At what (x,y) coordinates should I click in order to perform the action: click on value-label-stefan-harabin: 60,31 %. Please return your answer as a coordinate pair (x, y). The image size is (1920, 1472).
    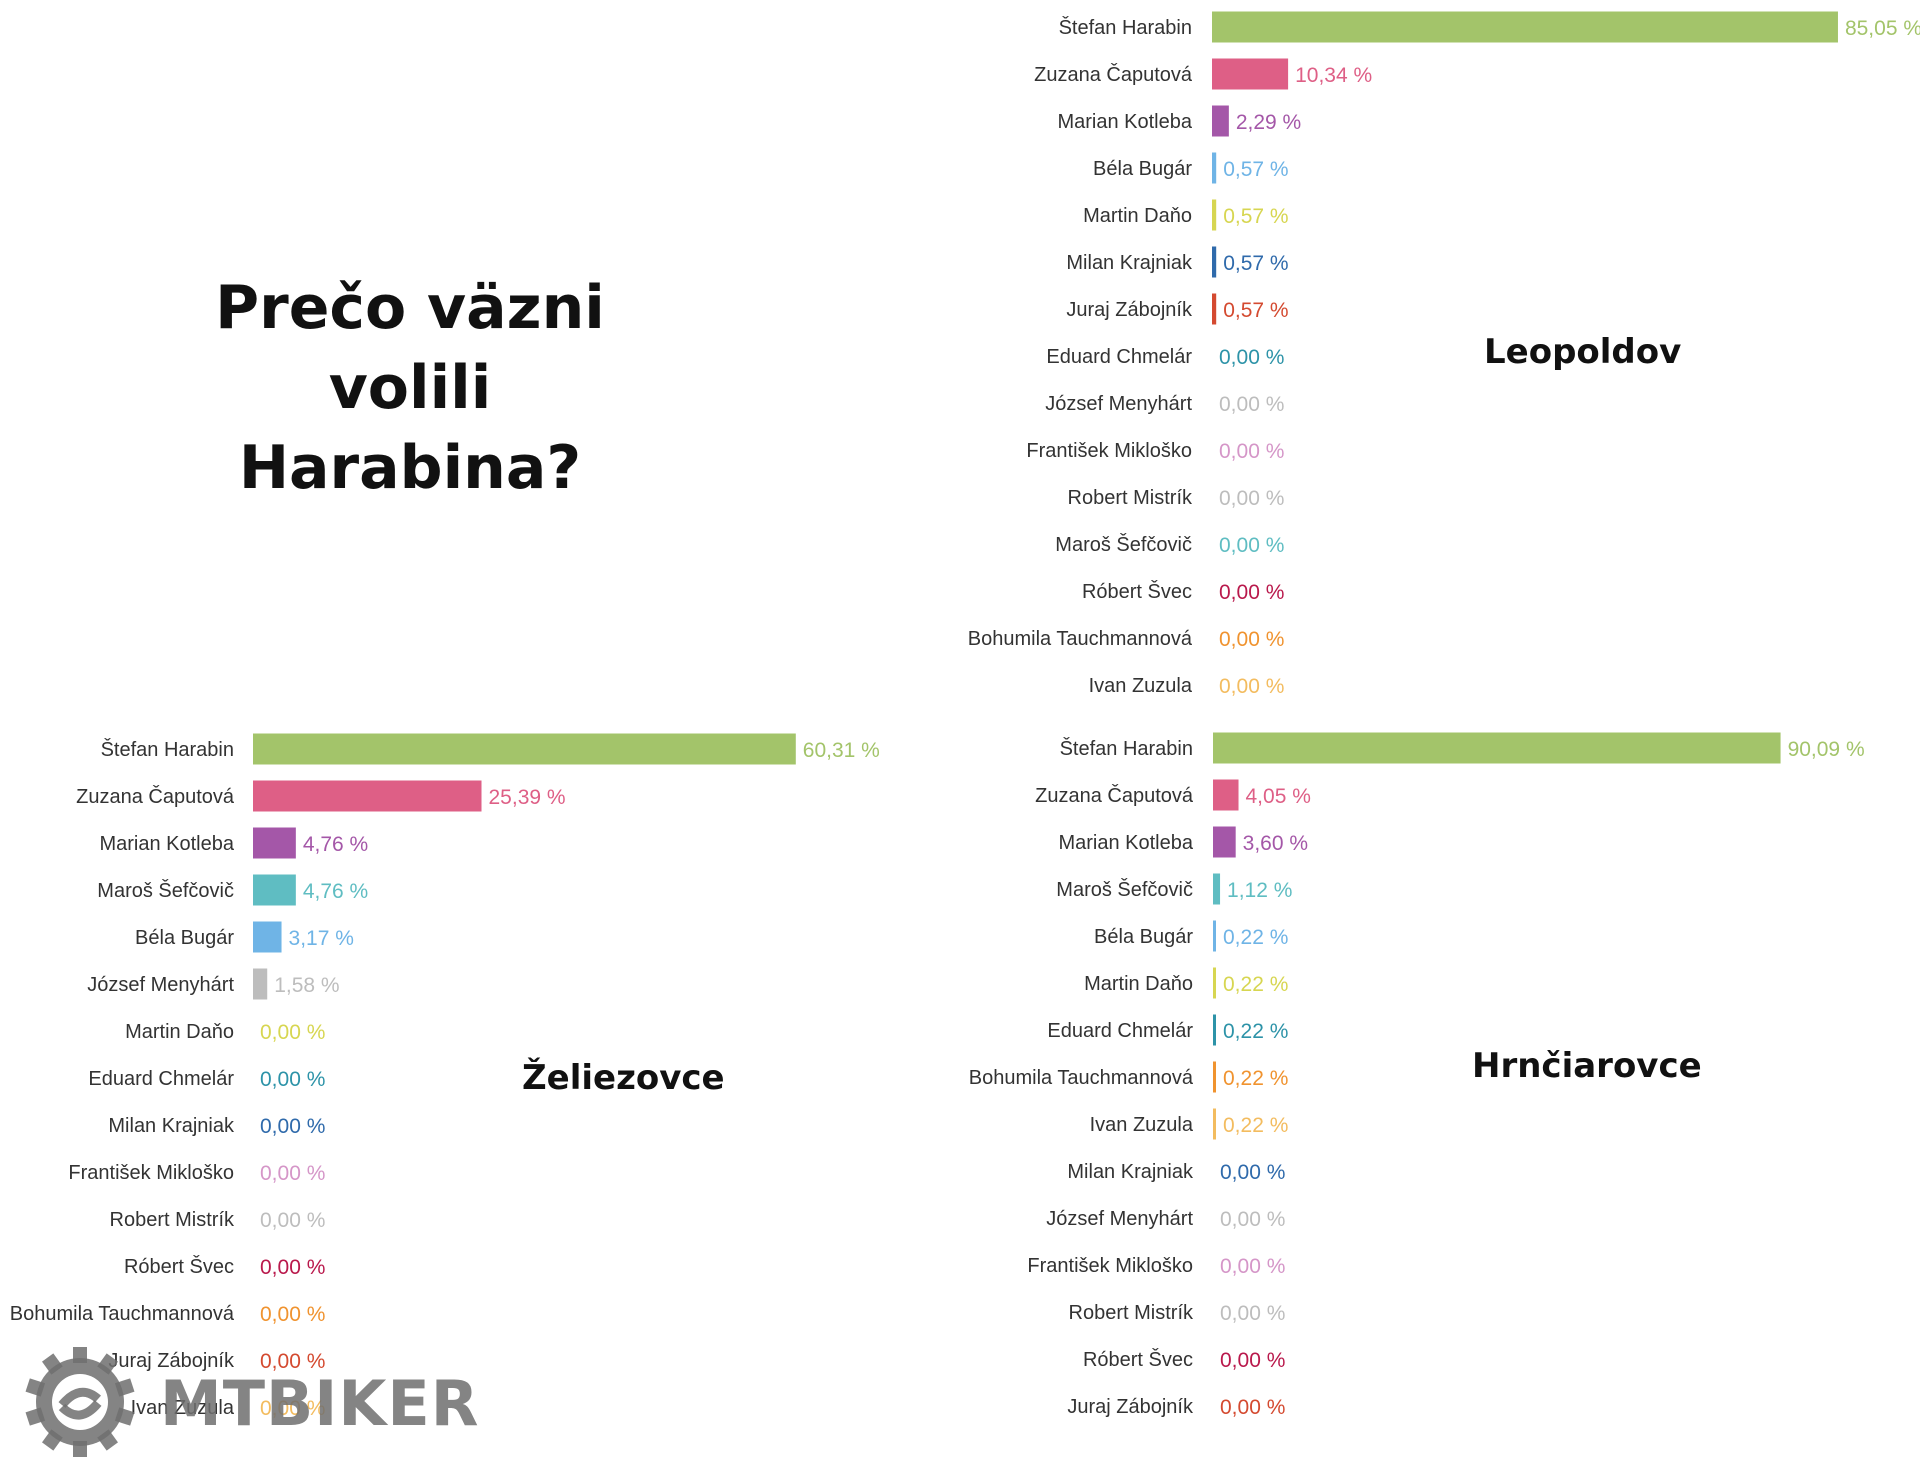
    Looking at the image, I should click on (841, 750).